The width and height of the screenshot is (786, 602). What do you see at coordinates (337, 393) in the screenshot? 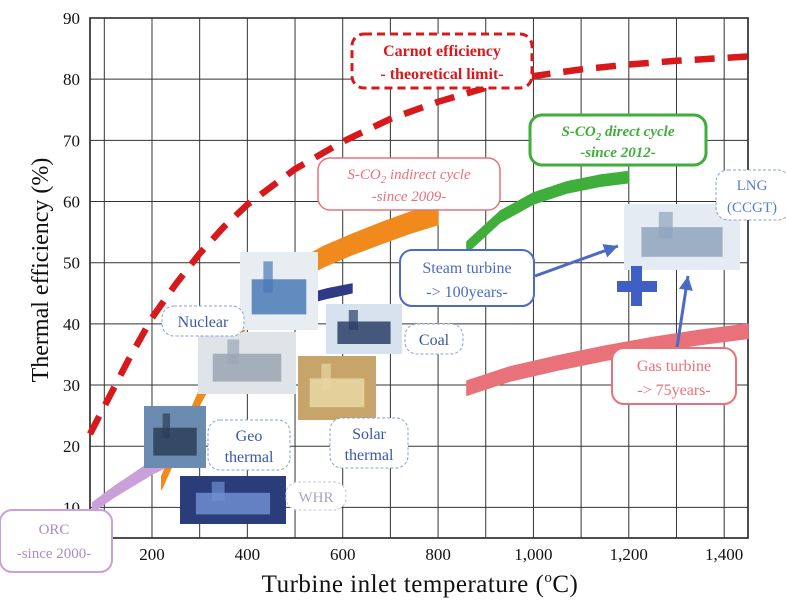
I see `solar-thermal-photo-detail` at bounding box center [337, 393].